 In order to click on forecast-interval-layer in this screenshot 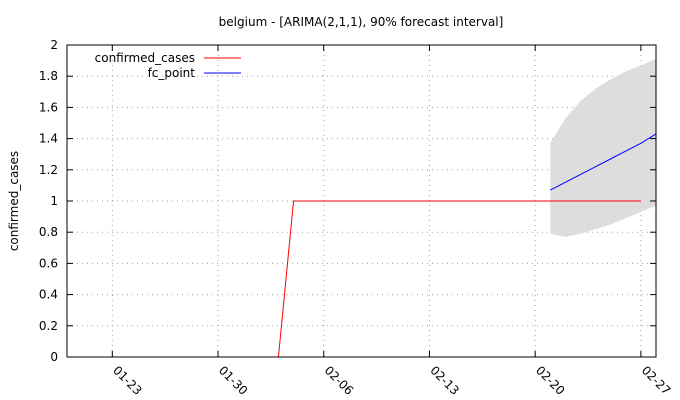, I will do `click(603, 148)`.